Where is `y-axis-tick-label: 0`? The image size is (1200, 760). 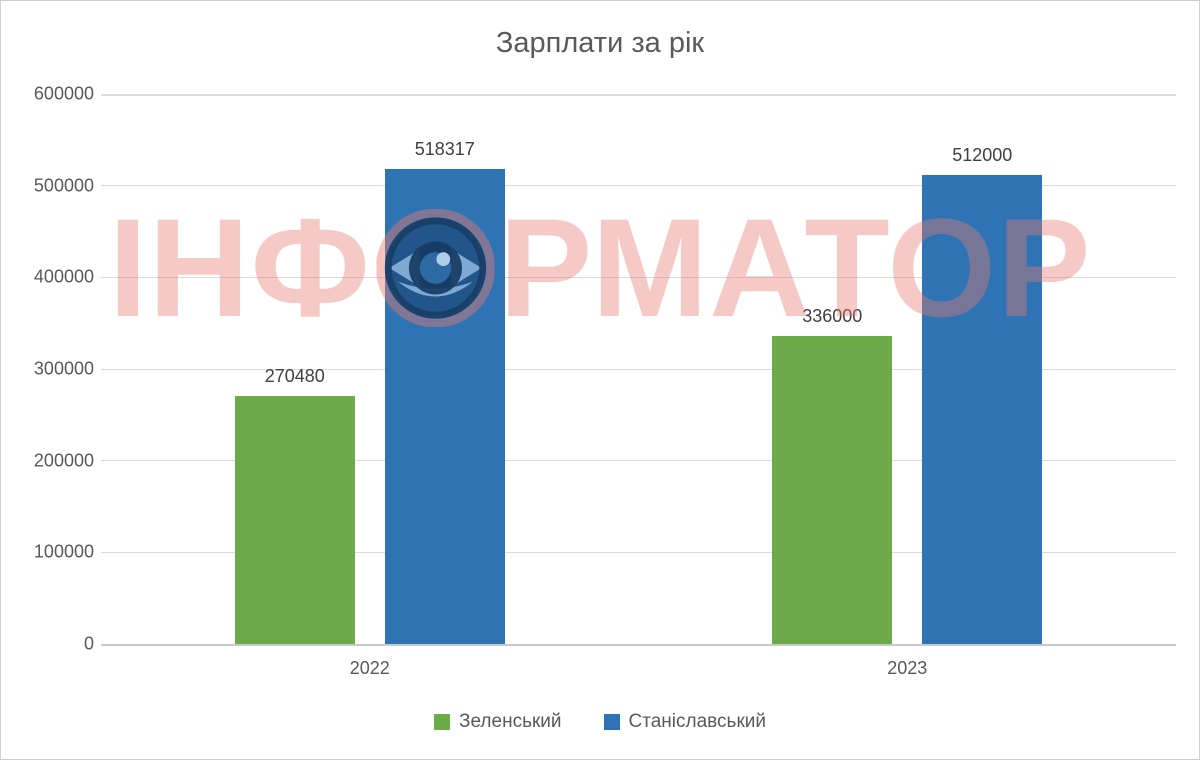
y-axis-tick-label: 0 is located at coordinates (88, 643).